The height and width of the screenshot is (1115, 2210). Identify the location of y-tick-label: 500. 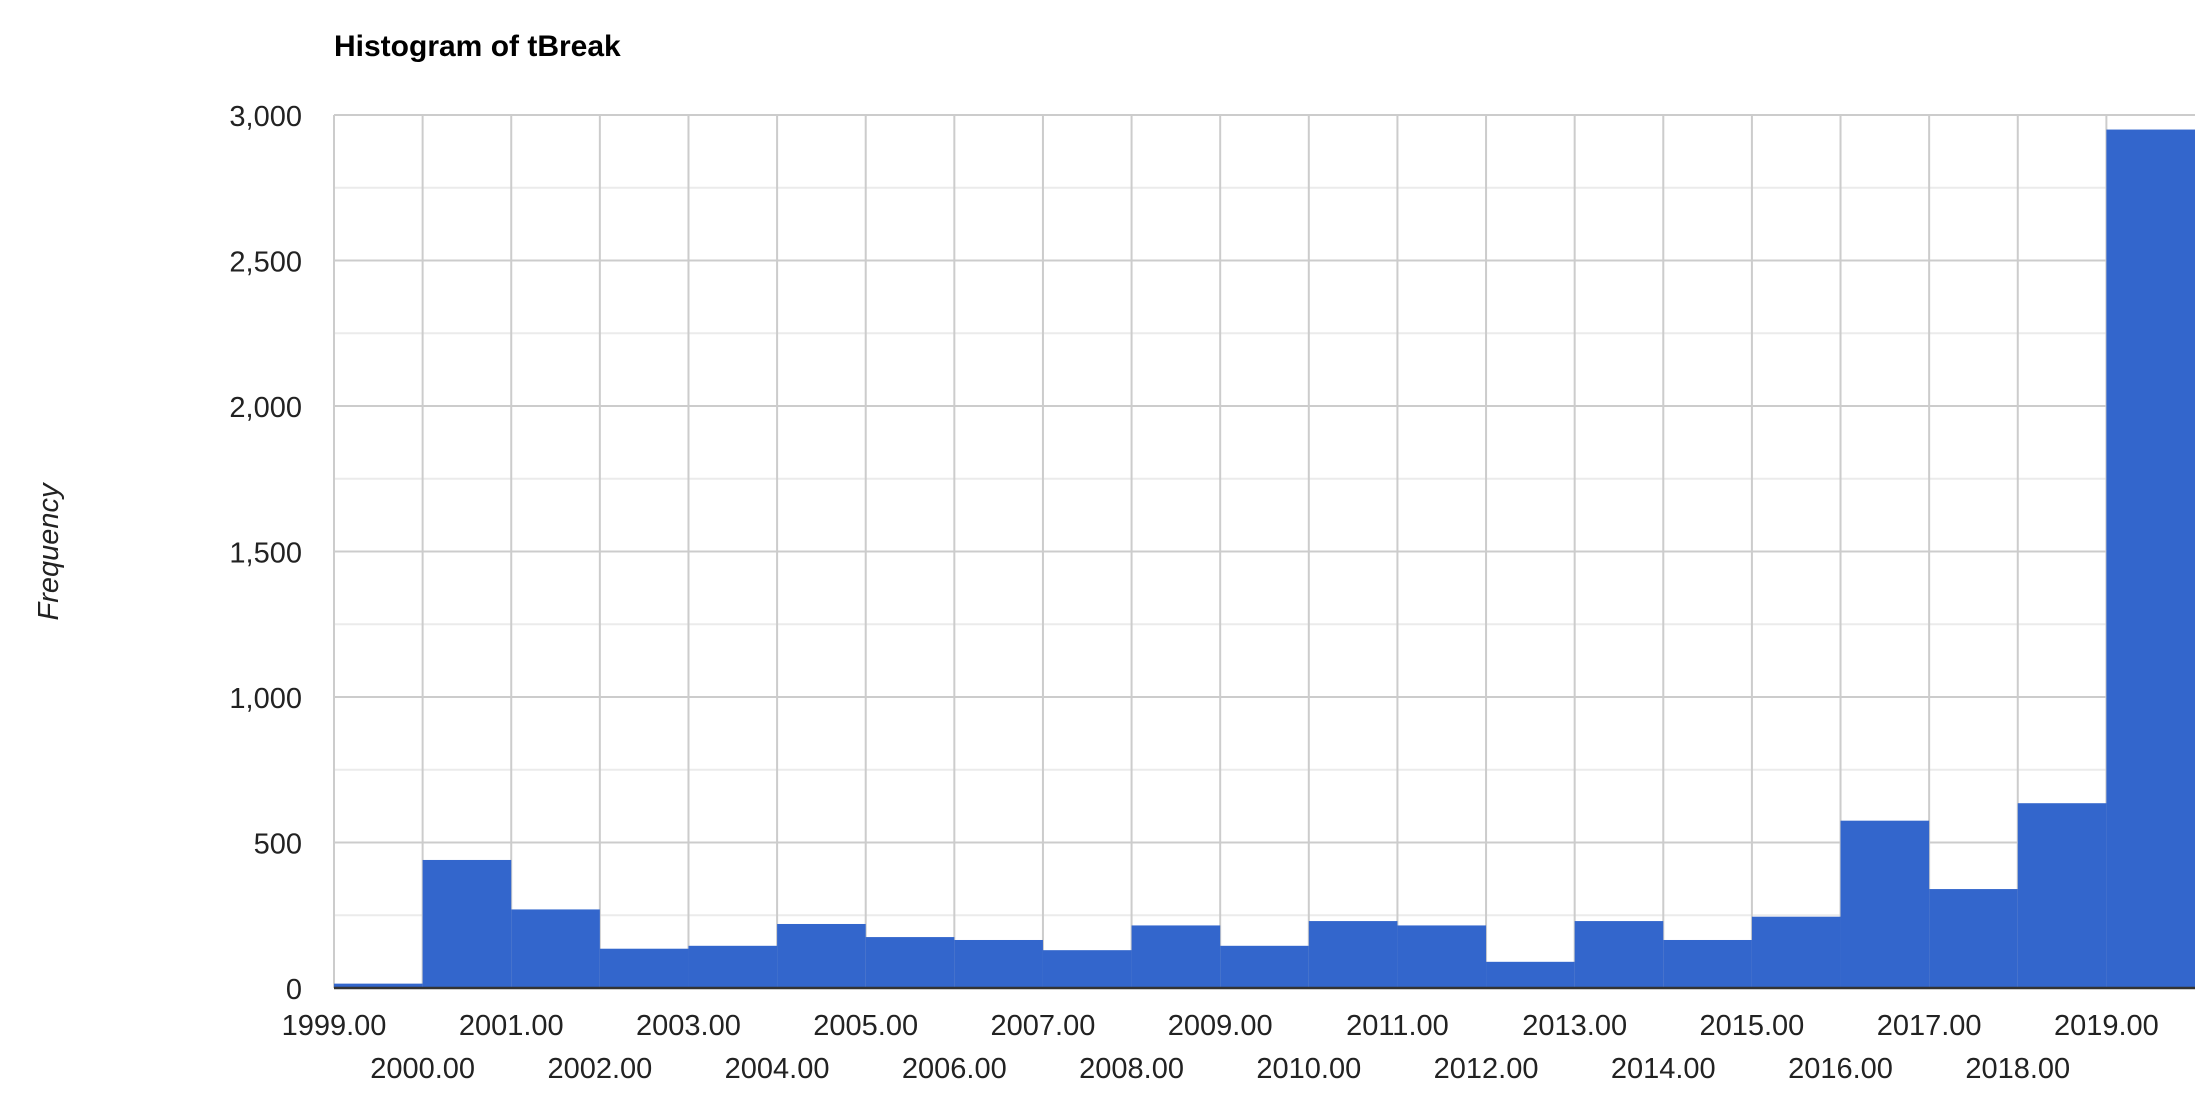
(278, 845).